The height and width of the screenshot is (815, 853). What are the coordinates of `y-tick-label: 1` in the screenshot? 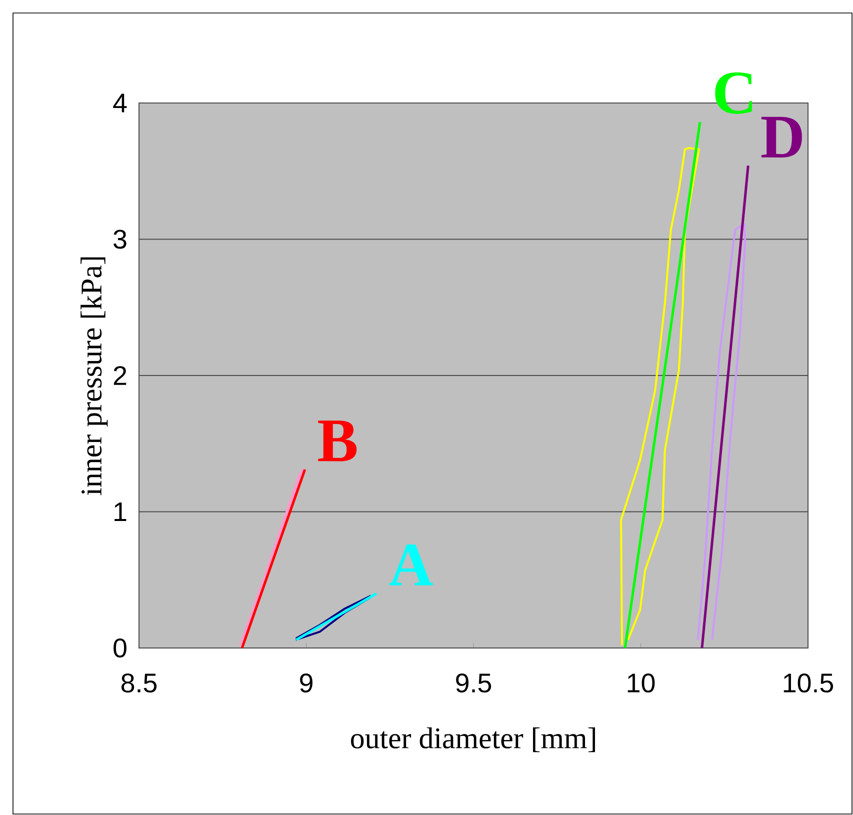 It's located at (120, 511).